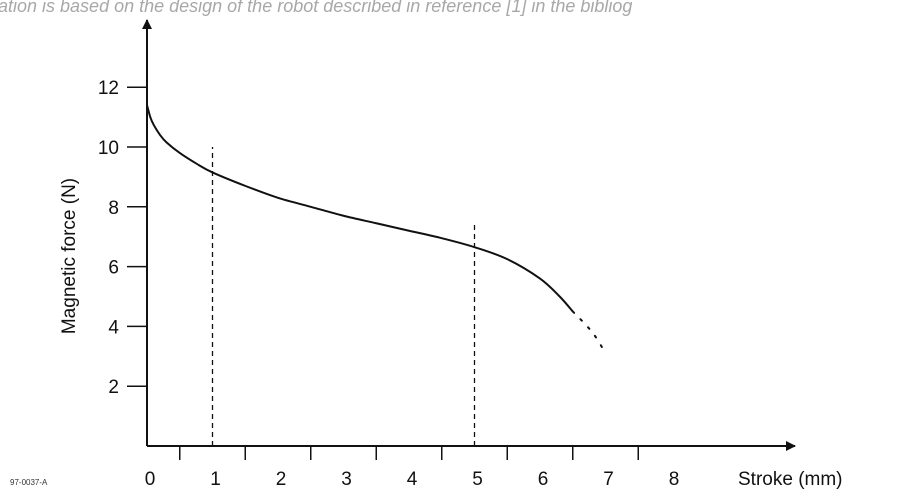 The width and height of the screenshot is (900, 490). I want to click on y-tick-label-10: 10, so click(108, 148).